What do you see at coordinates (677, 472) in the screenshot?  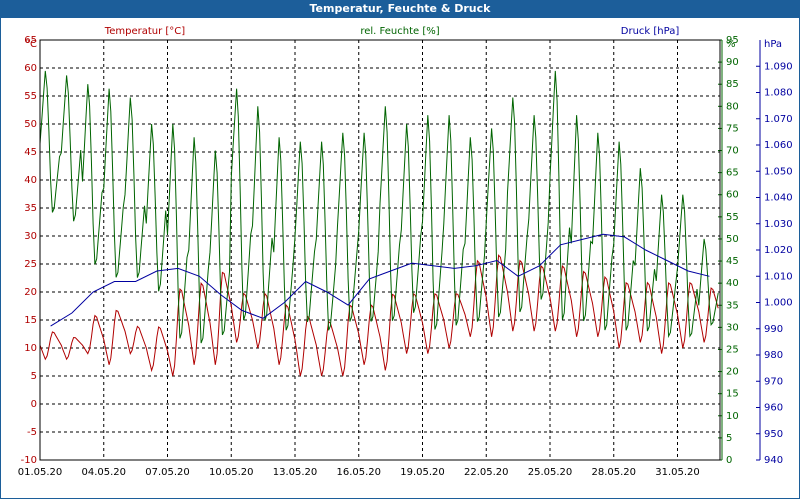 I see `x-tick-label: 31.05.20` at bounding box center [677, 472].